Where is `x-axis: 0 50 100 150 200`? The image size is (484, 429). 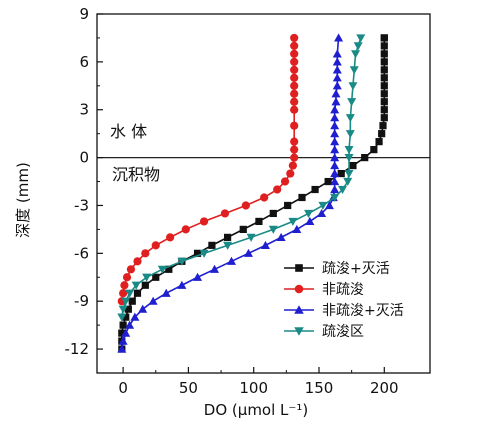 x-axis: 0 50 100 150 200 is located at coordinates (258, 382).